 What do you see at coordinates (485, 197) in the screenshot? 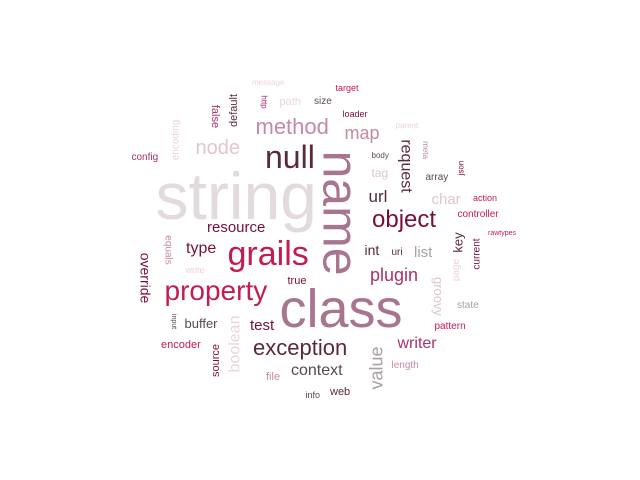
I see `word-action: action` at bounding box center [485, 197].